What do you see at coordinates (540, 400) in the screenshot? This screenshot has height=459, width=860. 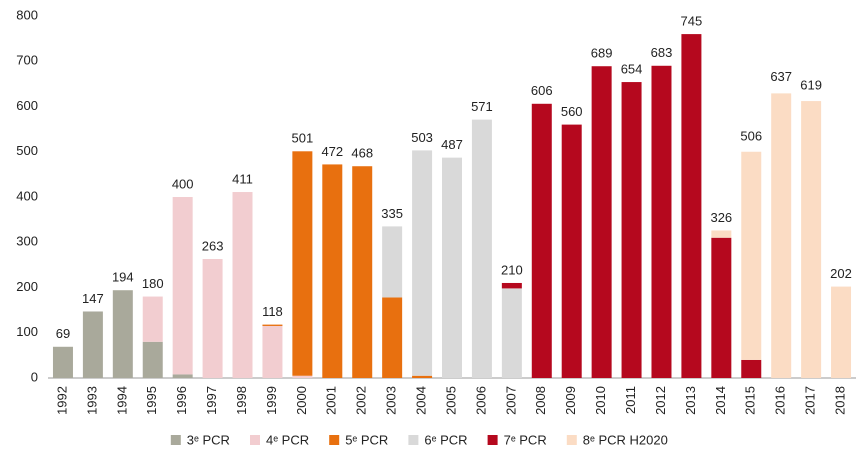 I see `x-tick-label: 2008` at bounding box center [540, 400].